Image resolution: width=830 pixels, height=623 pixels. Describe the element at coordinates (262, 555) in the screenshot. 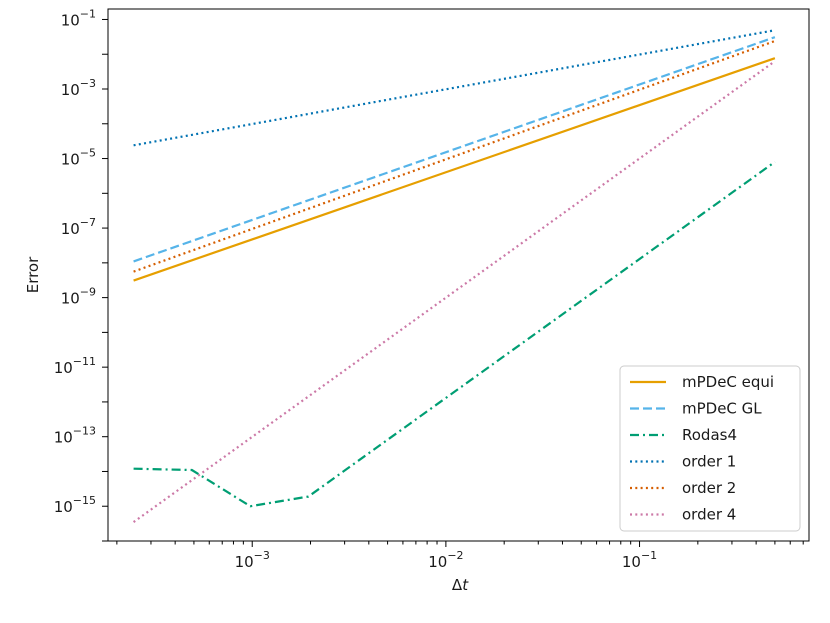

I see `x-tick-exponent: −3` at that location.